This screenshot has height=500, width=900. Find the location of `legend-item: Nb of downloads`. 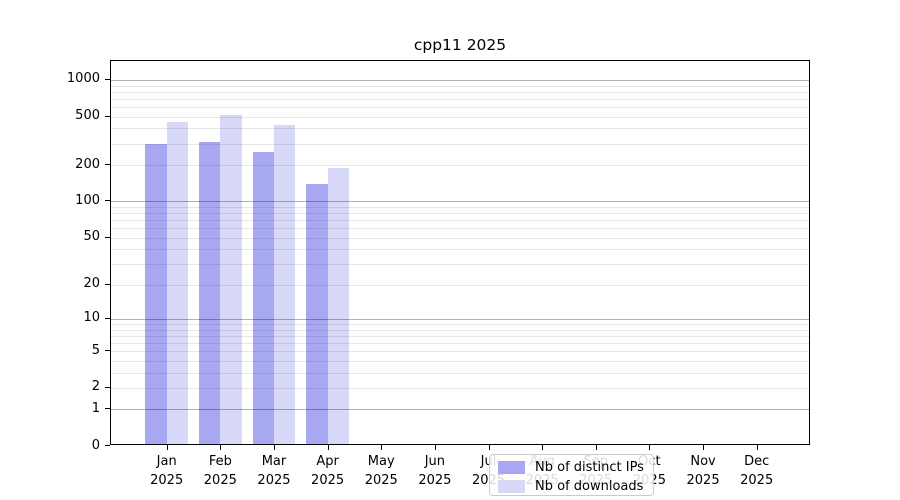

legend-item: Nb of downloads is located at coordinates (571, 486).